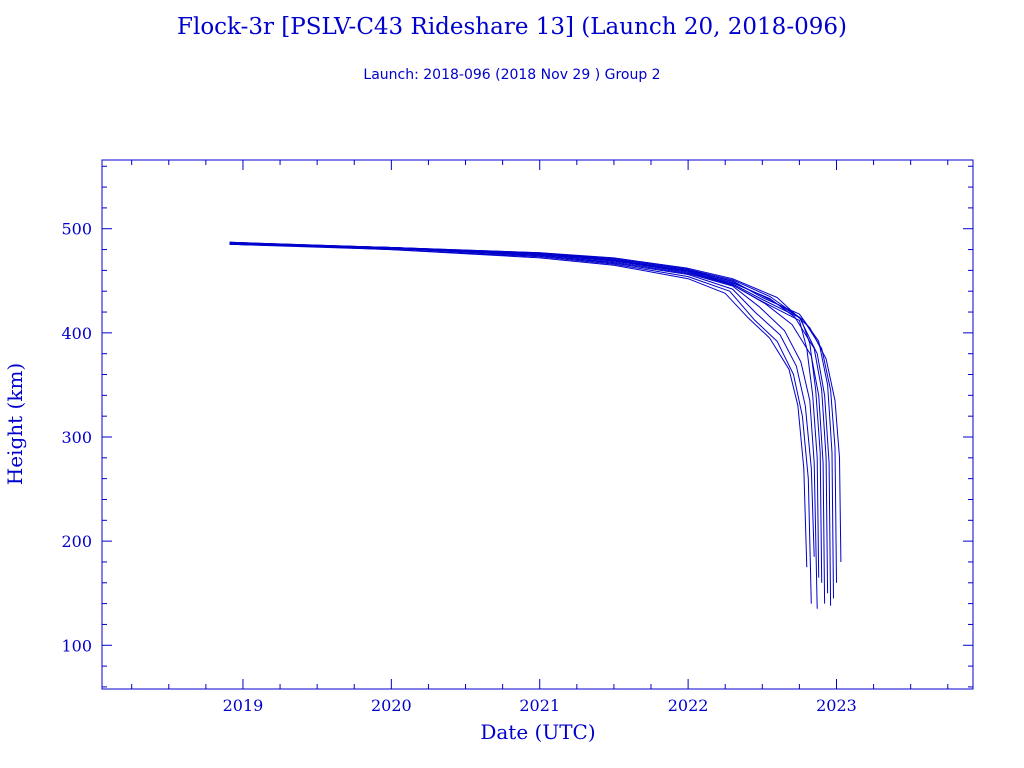  What do you see at coordinates (76, 541) in the screenshot?
I see `y-tick-label: 200` at bounding box center [76, 541].